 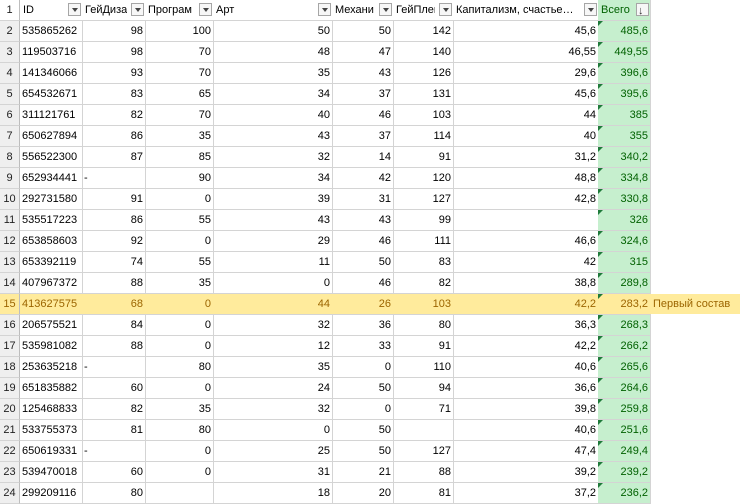 I want to click on cell-gamedesign: 98, so click(x=114, y=52).